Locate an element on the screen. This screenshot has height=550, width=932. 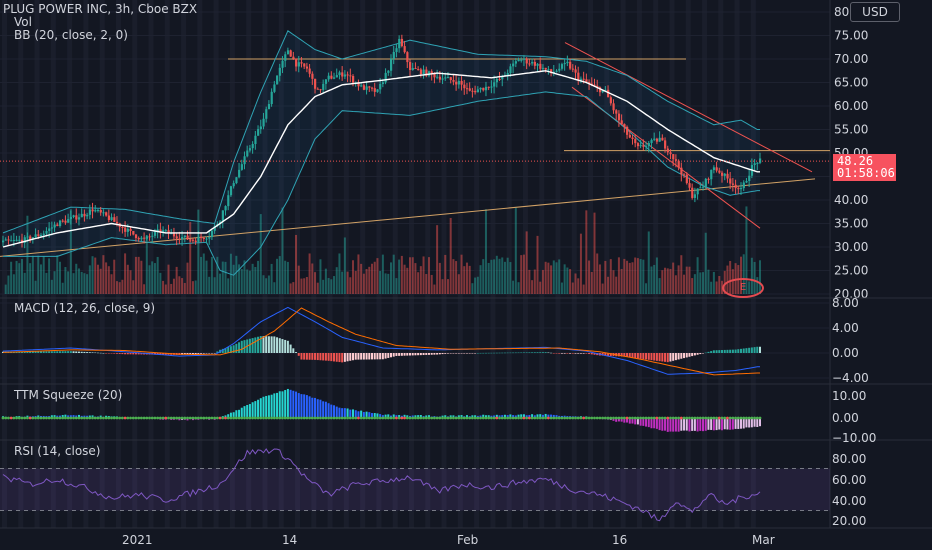
earnings-marker: E is located at coordinates (743, 288).